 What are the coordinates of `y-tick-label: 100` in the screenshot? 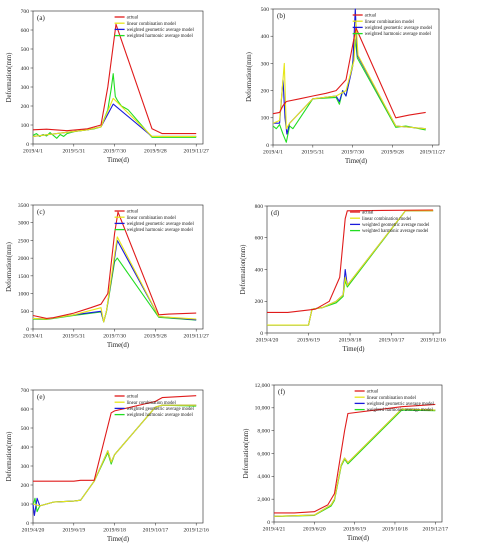 It's located at (25, 505).